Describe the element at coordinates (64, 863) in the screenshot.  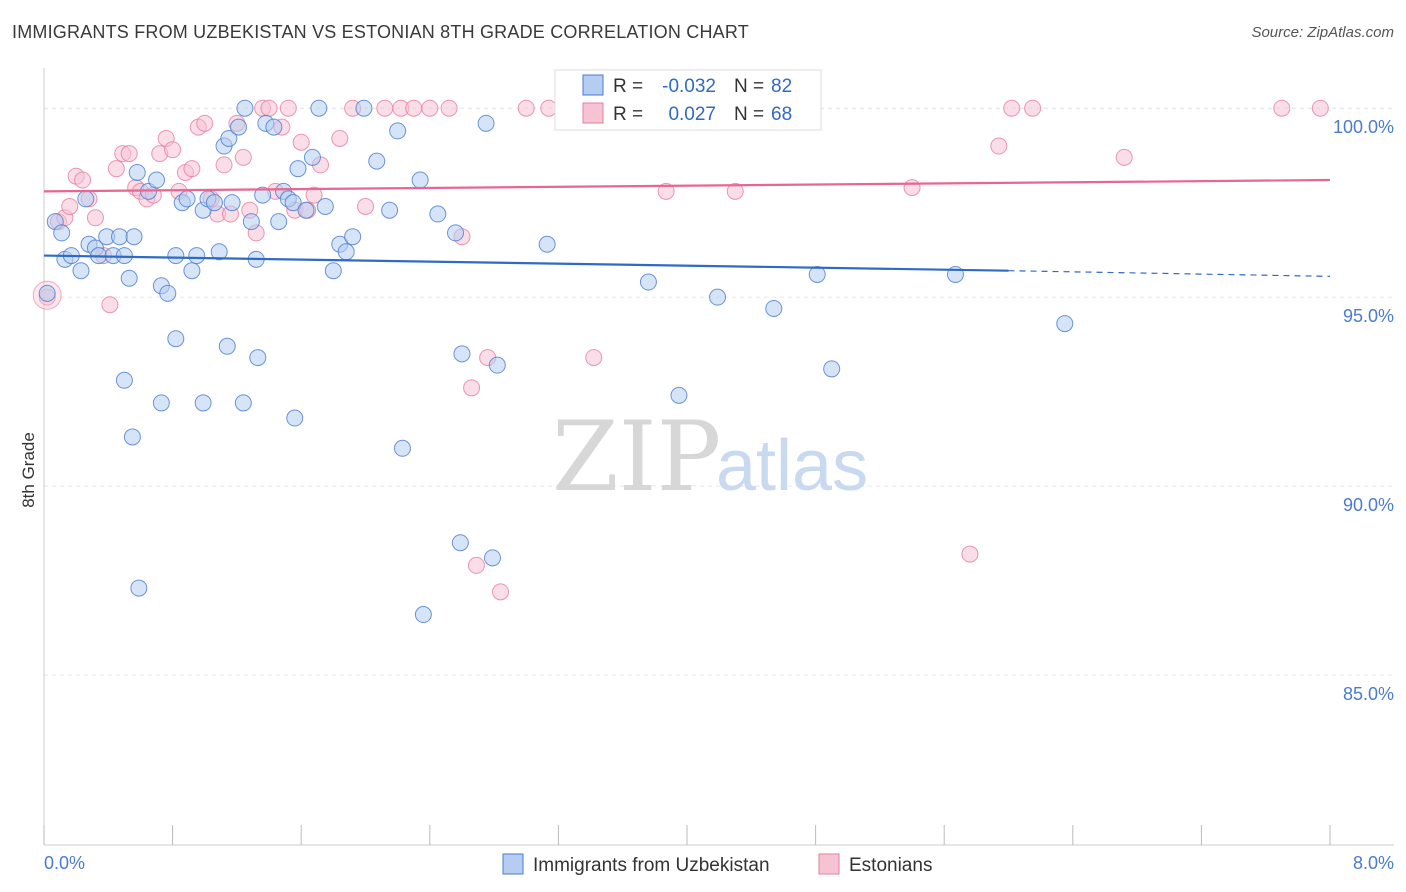
I see `x-tick-label-min: 0.0%` at that location.